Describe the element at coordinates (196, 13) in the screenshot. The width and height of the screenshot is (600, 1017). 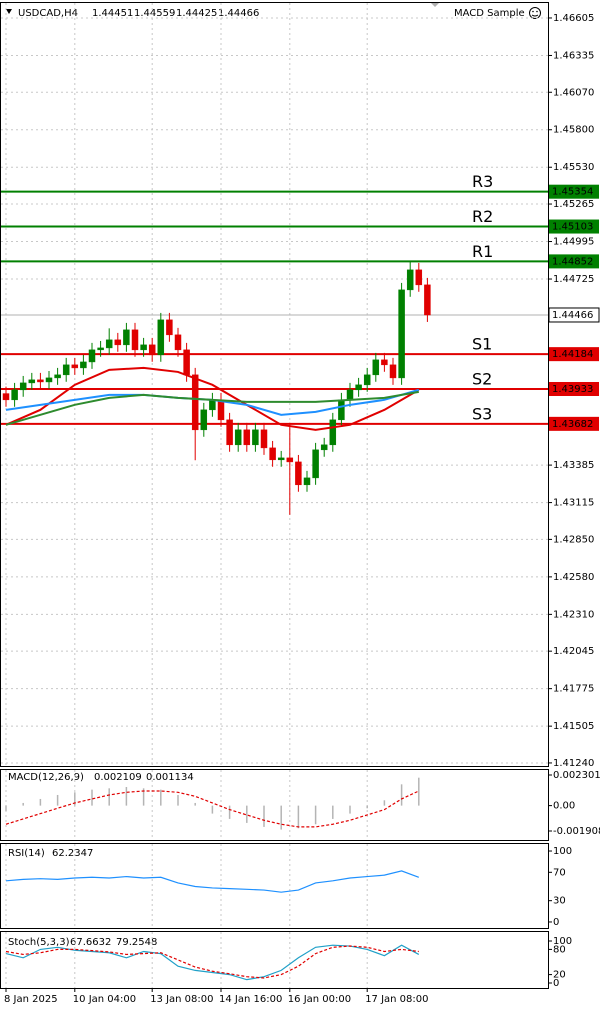
I see `header-low: 1.44425` at that location.